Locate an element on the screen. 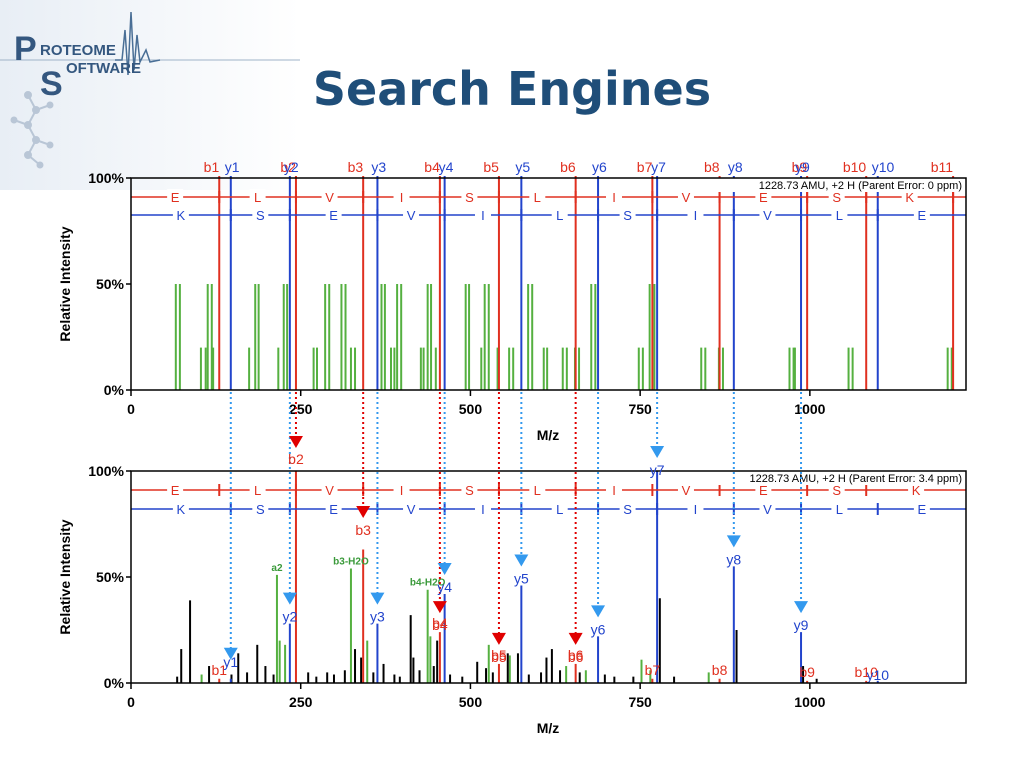 The width and height of the screenshot is (1024, 768). logo-word-1: ROTEOME is located at coordinates (78, 50).